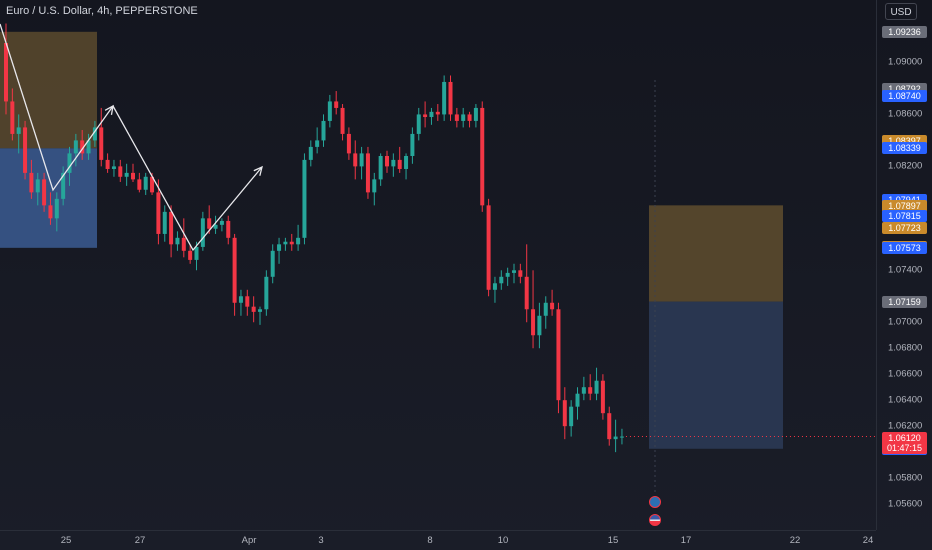 The image size is (932, 550). I want to click on price-tick: 1.05600, so click(905, 504).